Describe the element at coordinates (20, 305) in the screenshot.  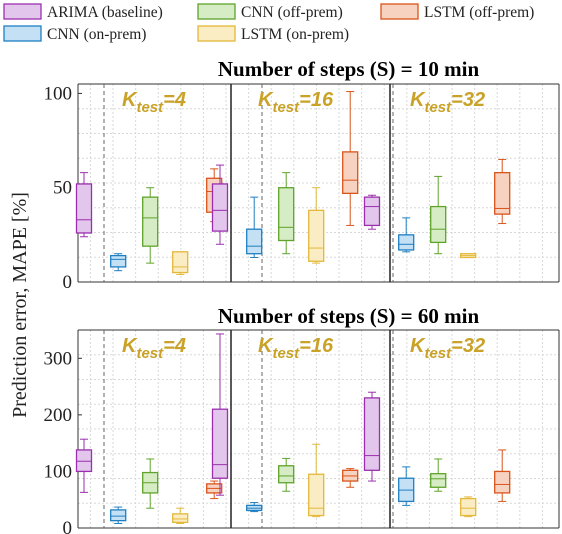
I see `y-axis-label: Prediction error, MAPE [%]` at that location.